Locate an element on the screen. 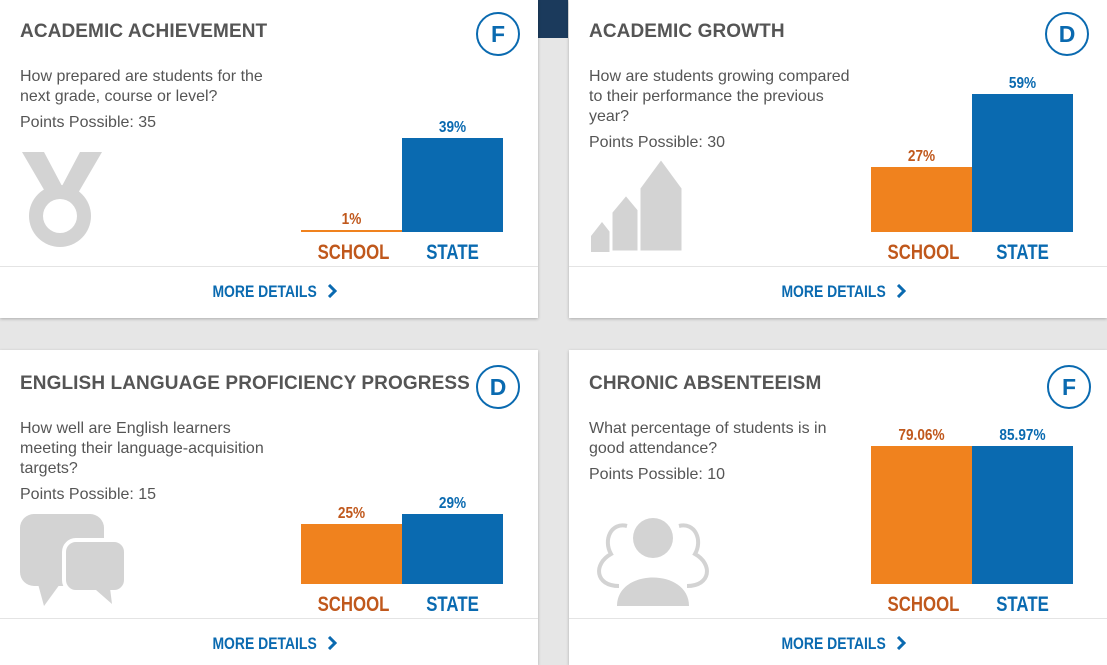 Image resolution: width=1107 pixels, height=665 pixels. school-value-label: 79.06% is located at coordinates (921, 435).